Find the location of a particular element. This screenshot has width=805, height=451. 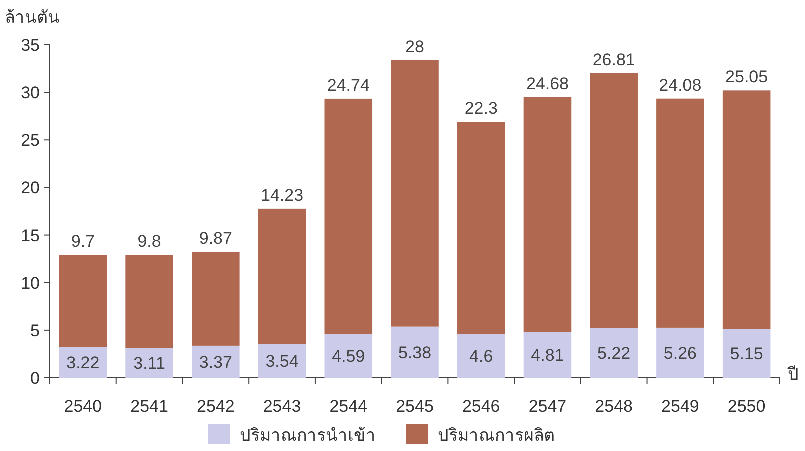

data-label: 4.6 is located at coordinates (482, 356).